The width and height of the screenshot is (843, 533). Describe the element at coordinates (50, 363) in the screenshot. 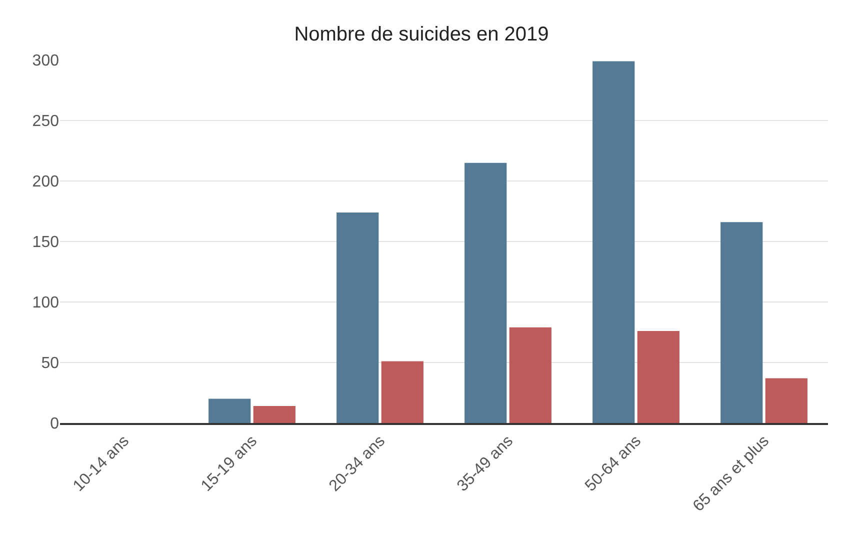

I see `y-tick-label: 50` at that location.